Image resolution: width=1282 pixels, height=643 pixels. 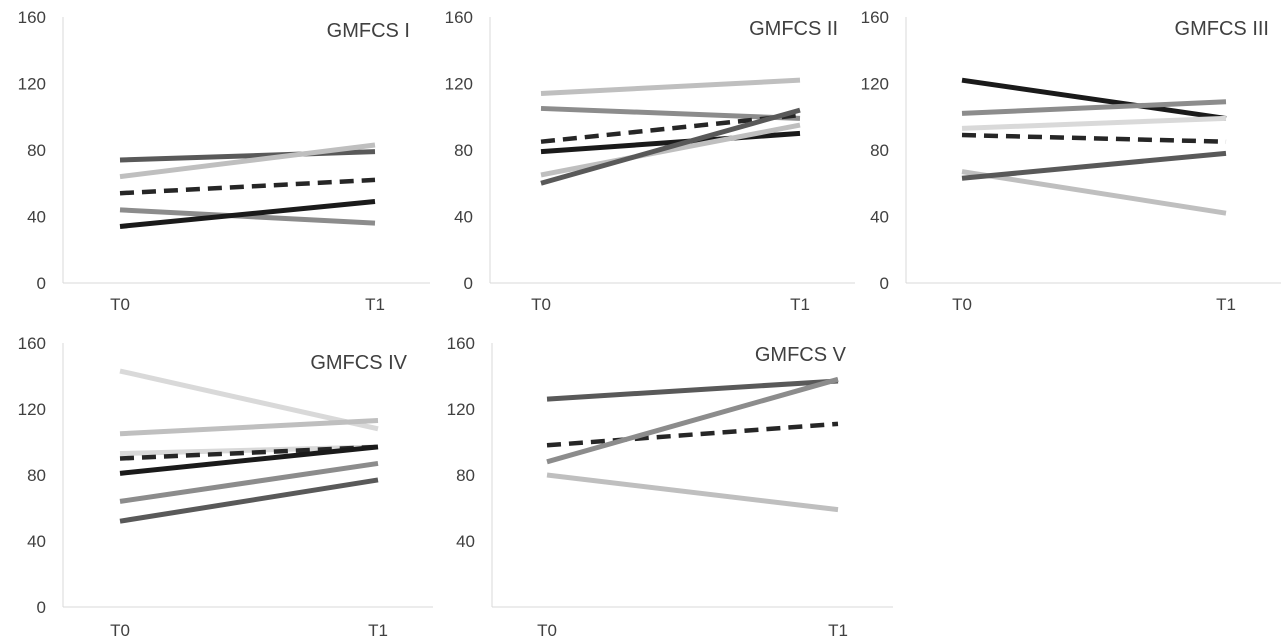 What do you see at coordinates (368, 31) in the screenshot?
I see `panel-title: GMFCS I` at bounding box center [368, 31].